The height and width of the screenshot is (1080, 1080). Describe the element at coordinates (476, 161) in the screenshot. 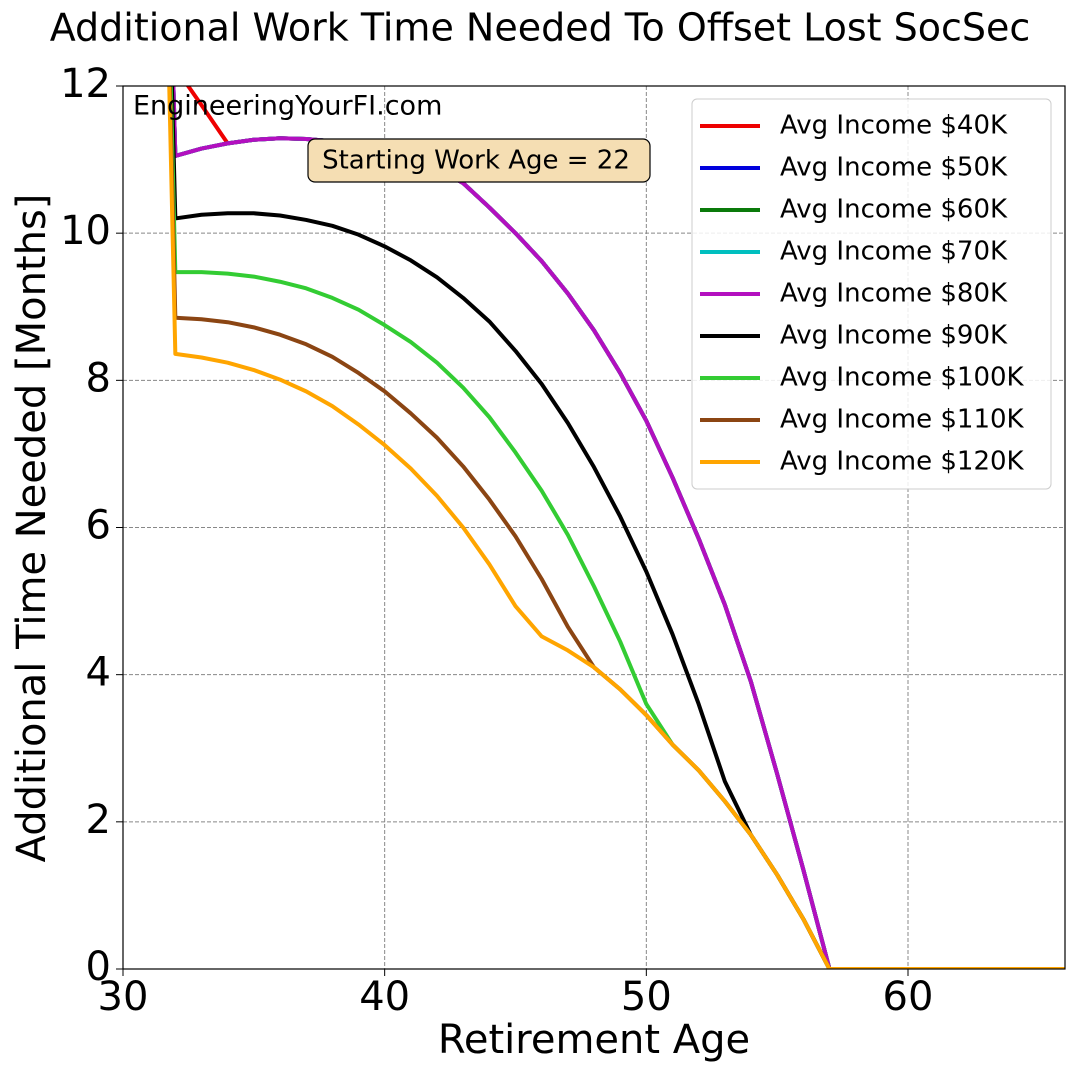

I see `annotation: Starting Work Age = 22` at that location.